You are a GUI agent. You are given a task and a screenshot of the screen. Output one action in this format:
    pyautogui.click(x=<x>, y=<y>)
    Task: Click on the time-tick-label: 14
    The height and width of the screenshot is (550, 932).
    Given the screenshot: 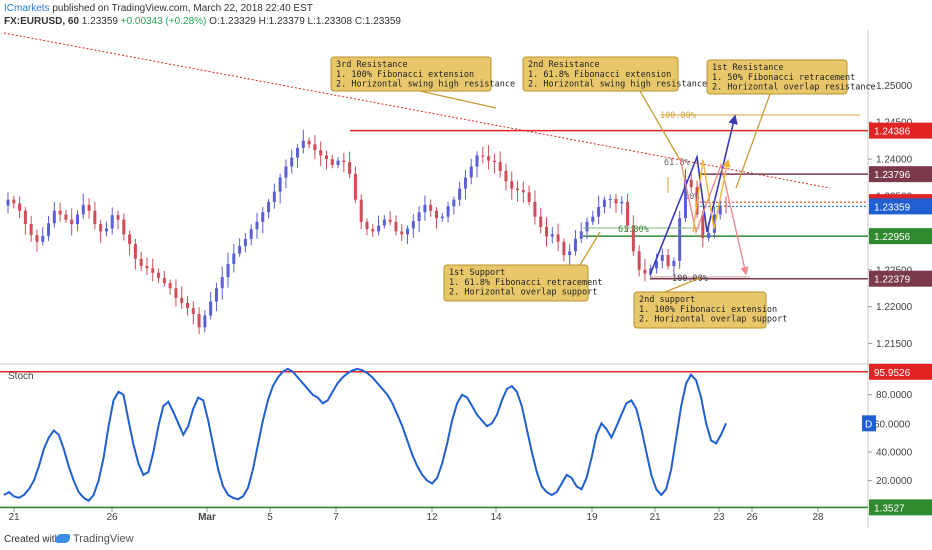 What is the action you would take?
    pyautogui.click(x=496, y=517)
    